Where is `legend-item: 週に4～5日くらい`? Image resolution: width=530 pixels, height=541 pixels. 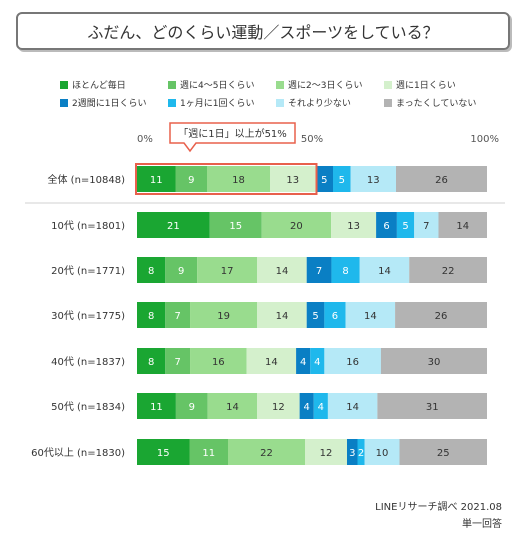
legend-item: 週に4～5日くらい is located at coordinates (211, 84).